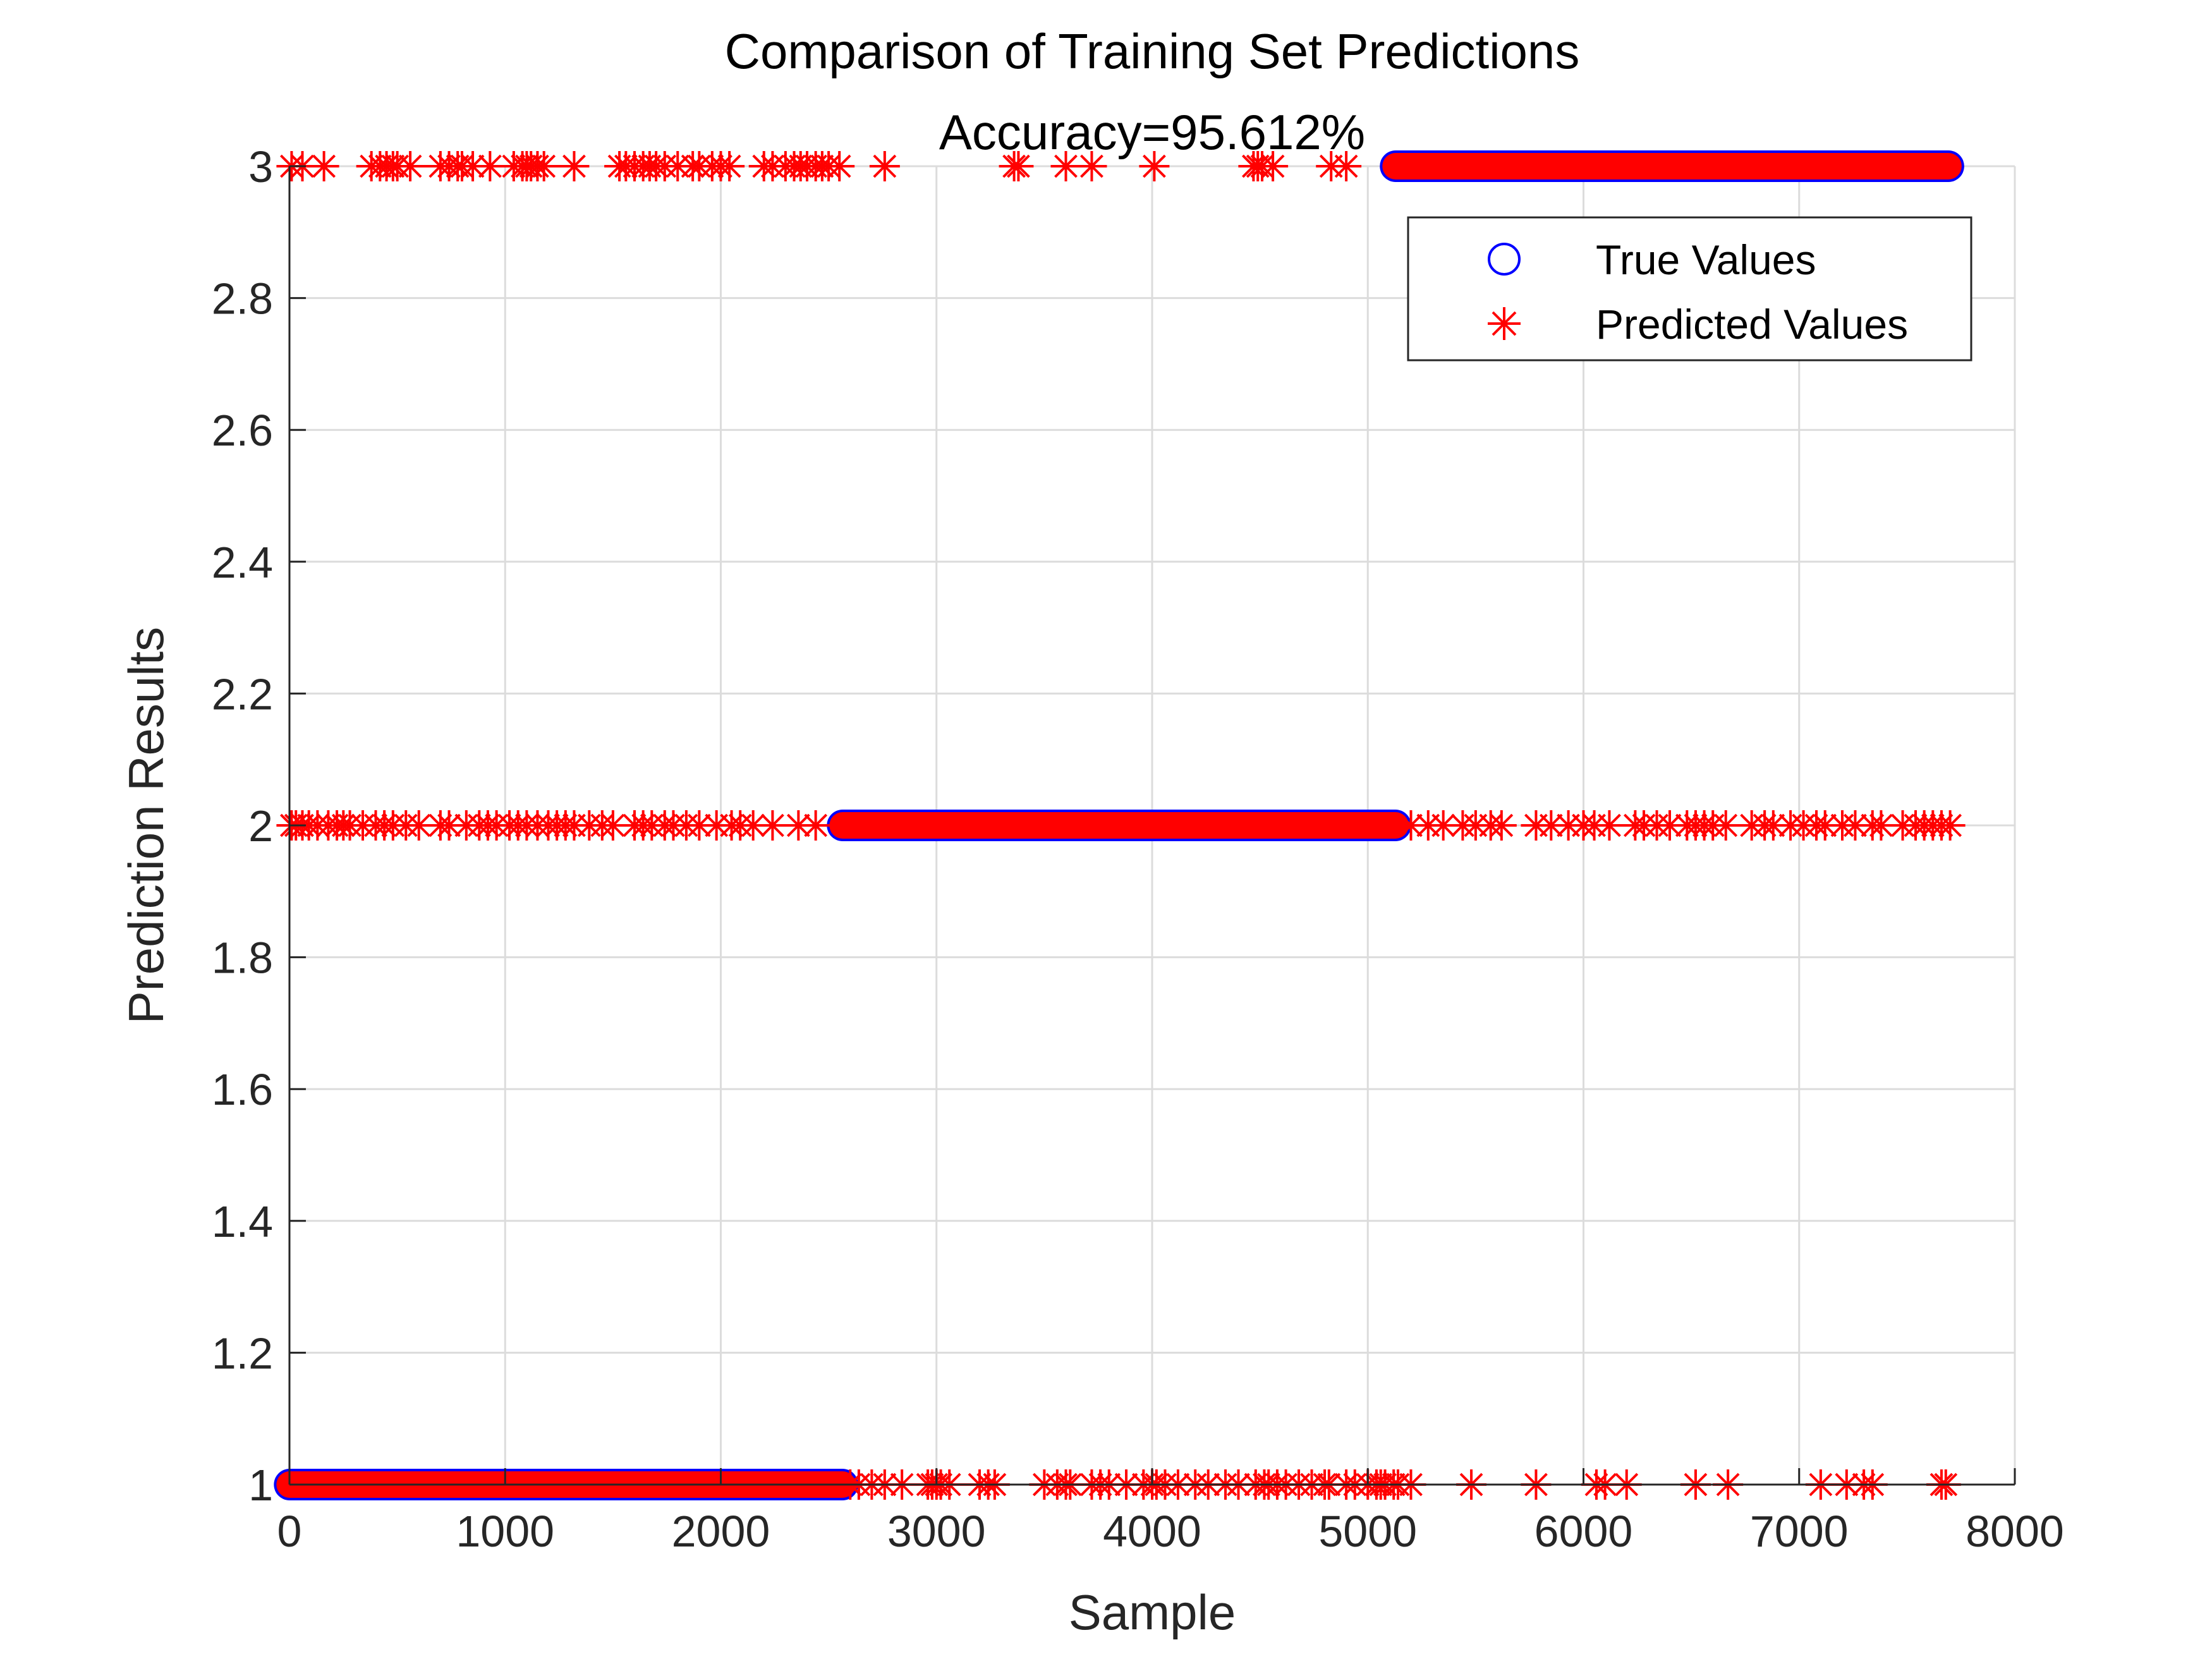  I want to click on y-tick-label: 2.8, so click(242, 299).